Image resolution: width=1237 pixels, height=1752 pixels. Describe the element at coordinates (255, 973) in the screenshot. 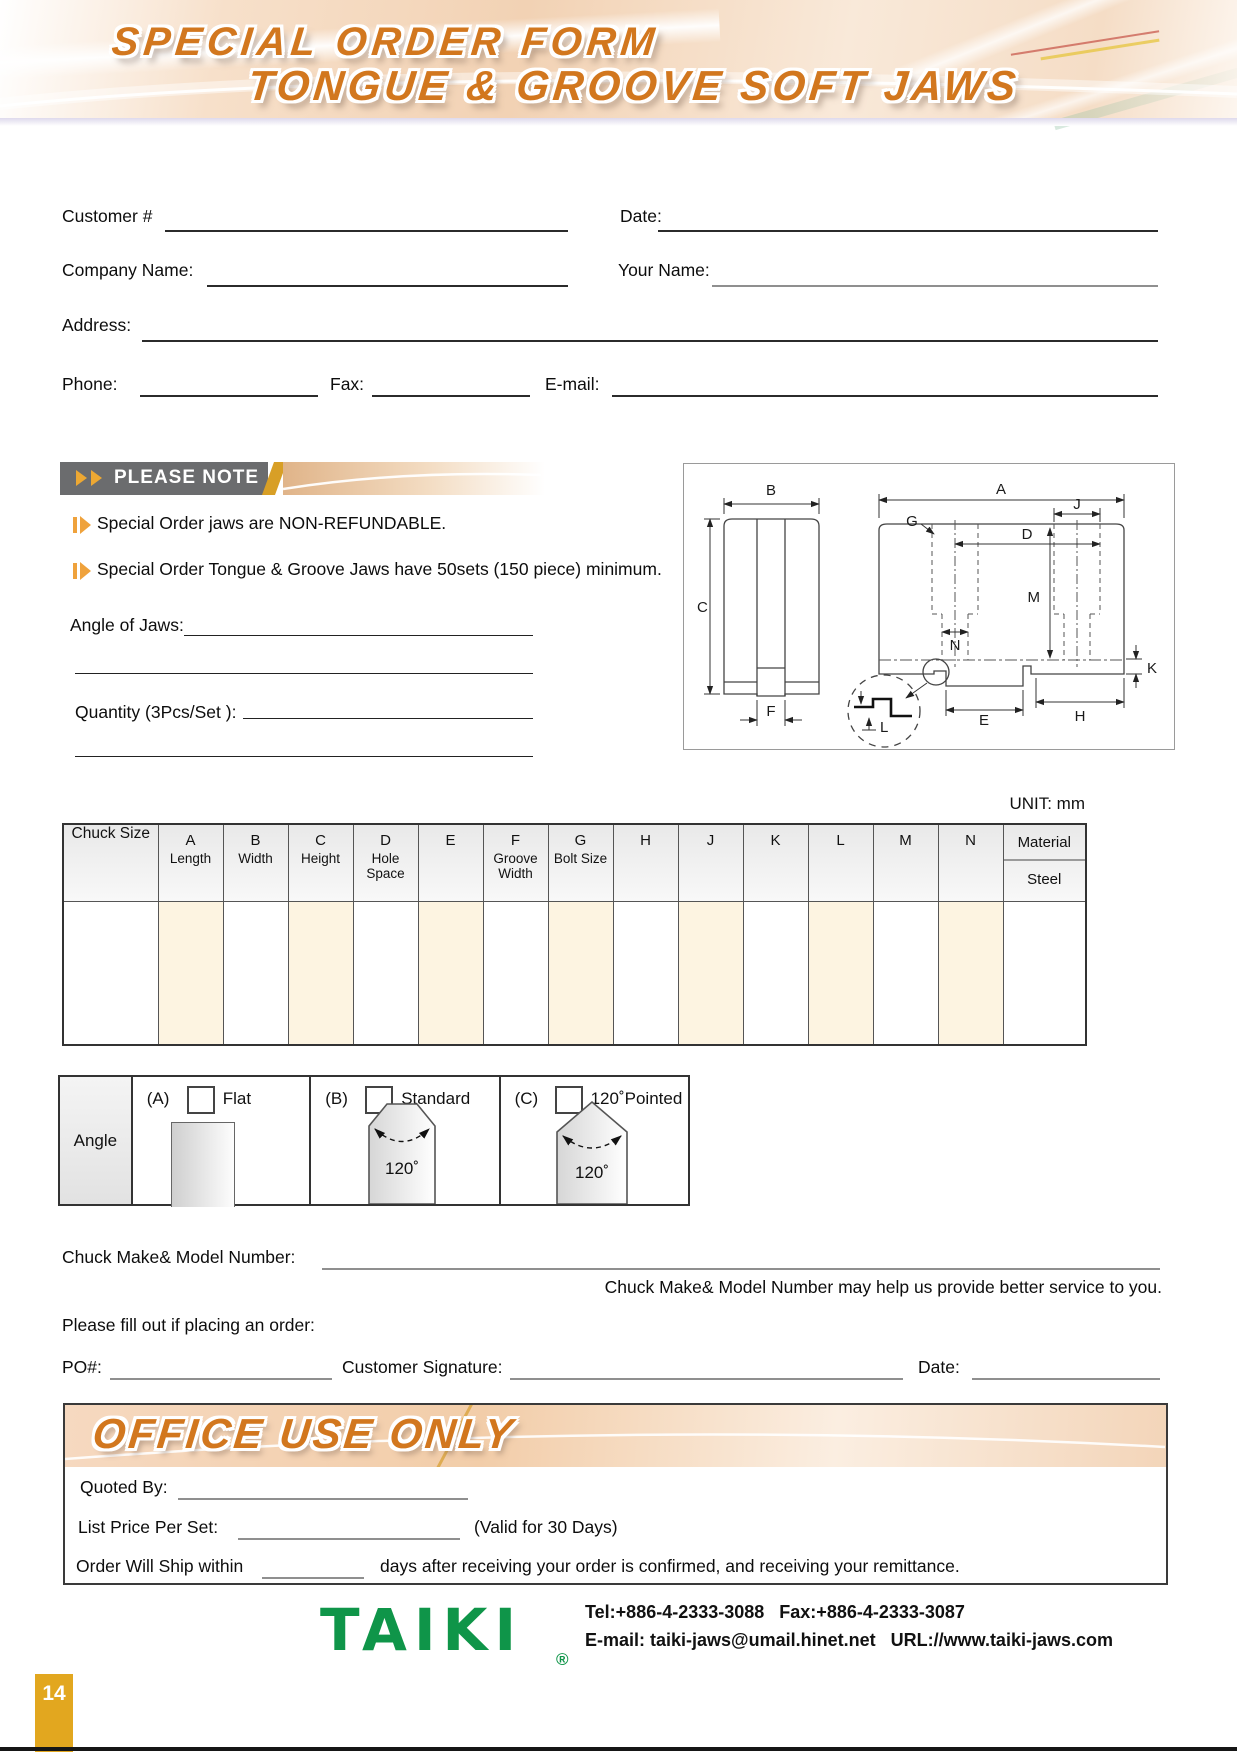

I see `cell-B` at that location.